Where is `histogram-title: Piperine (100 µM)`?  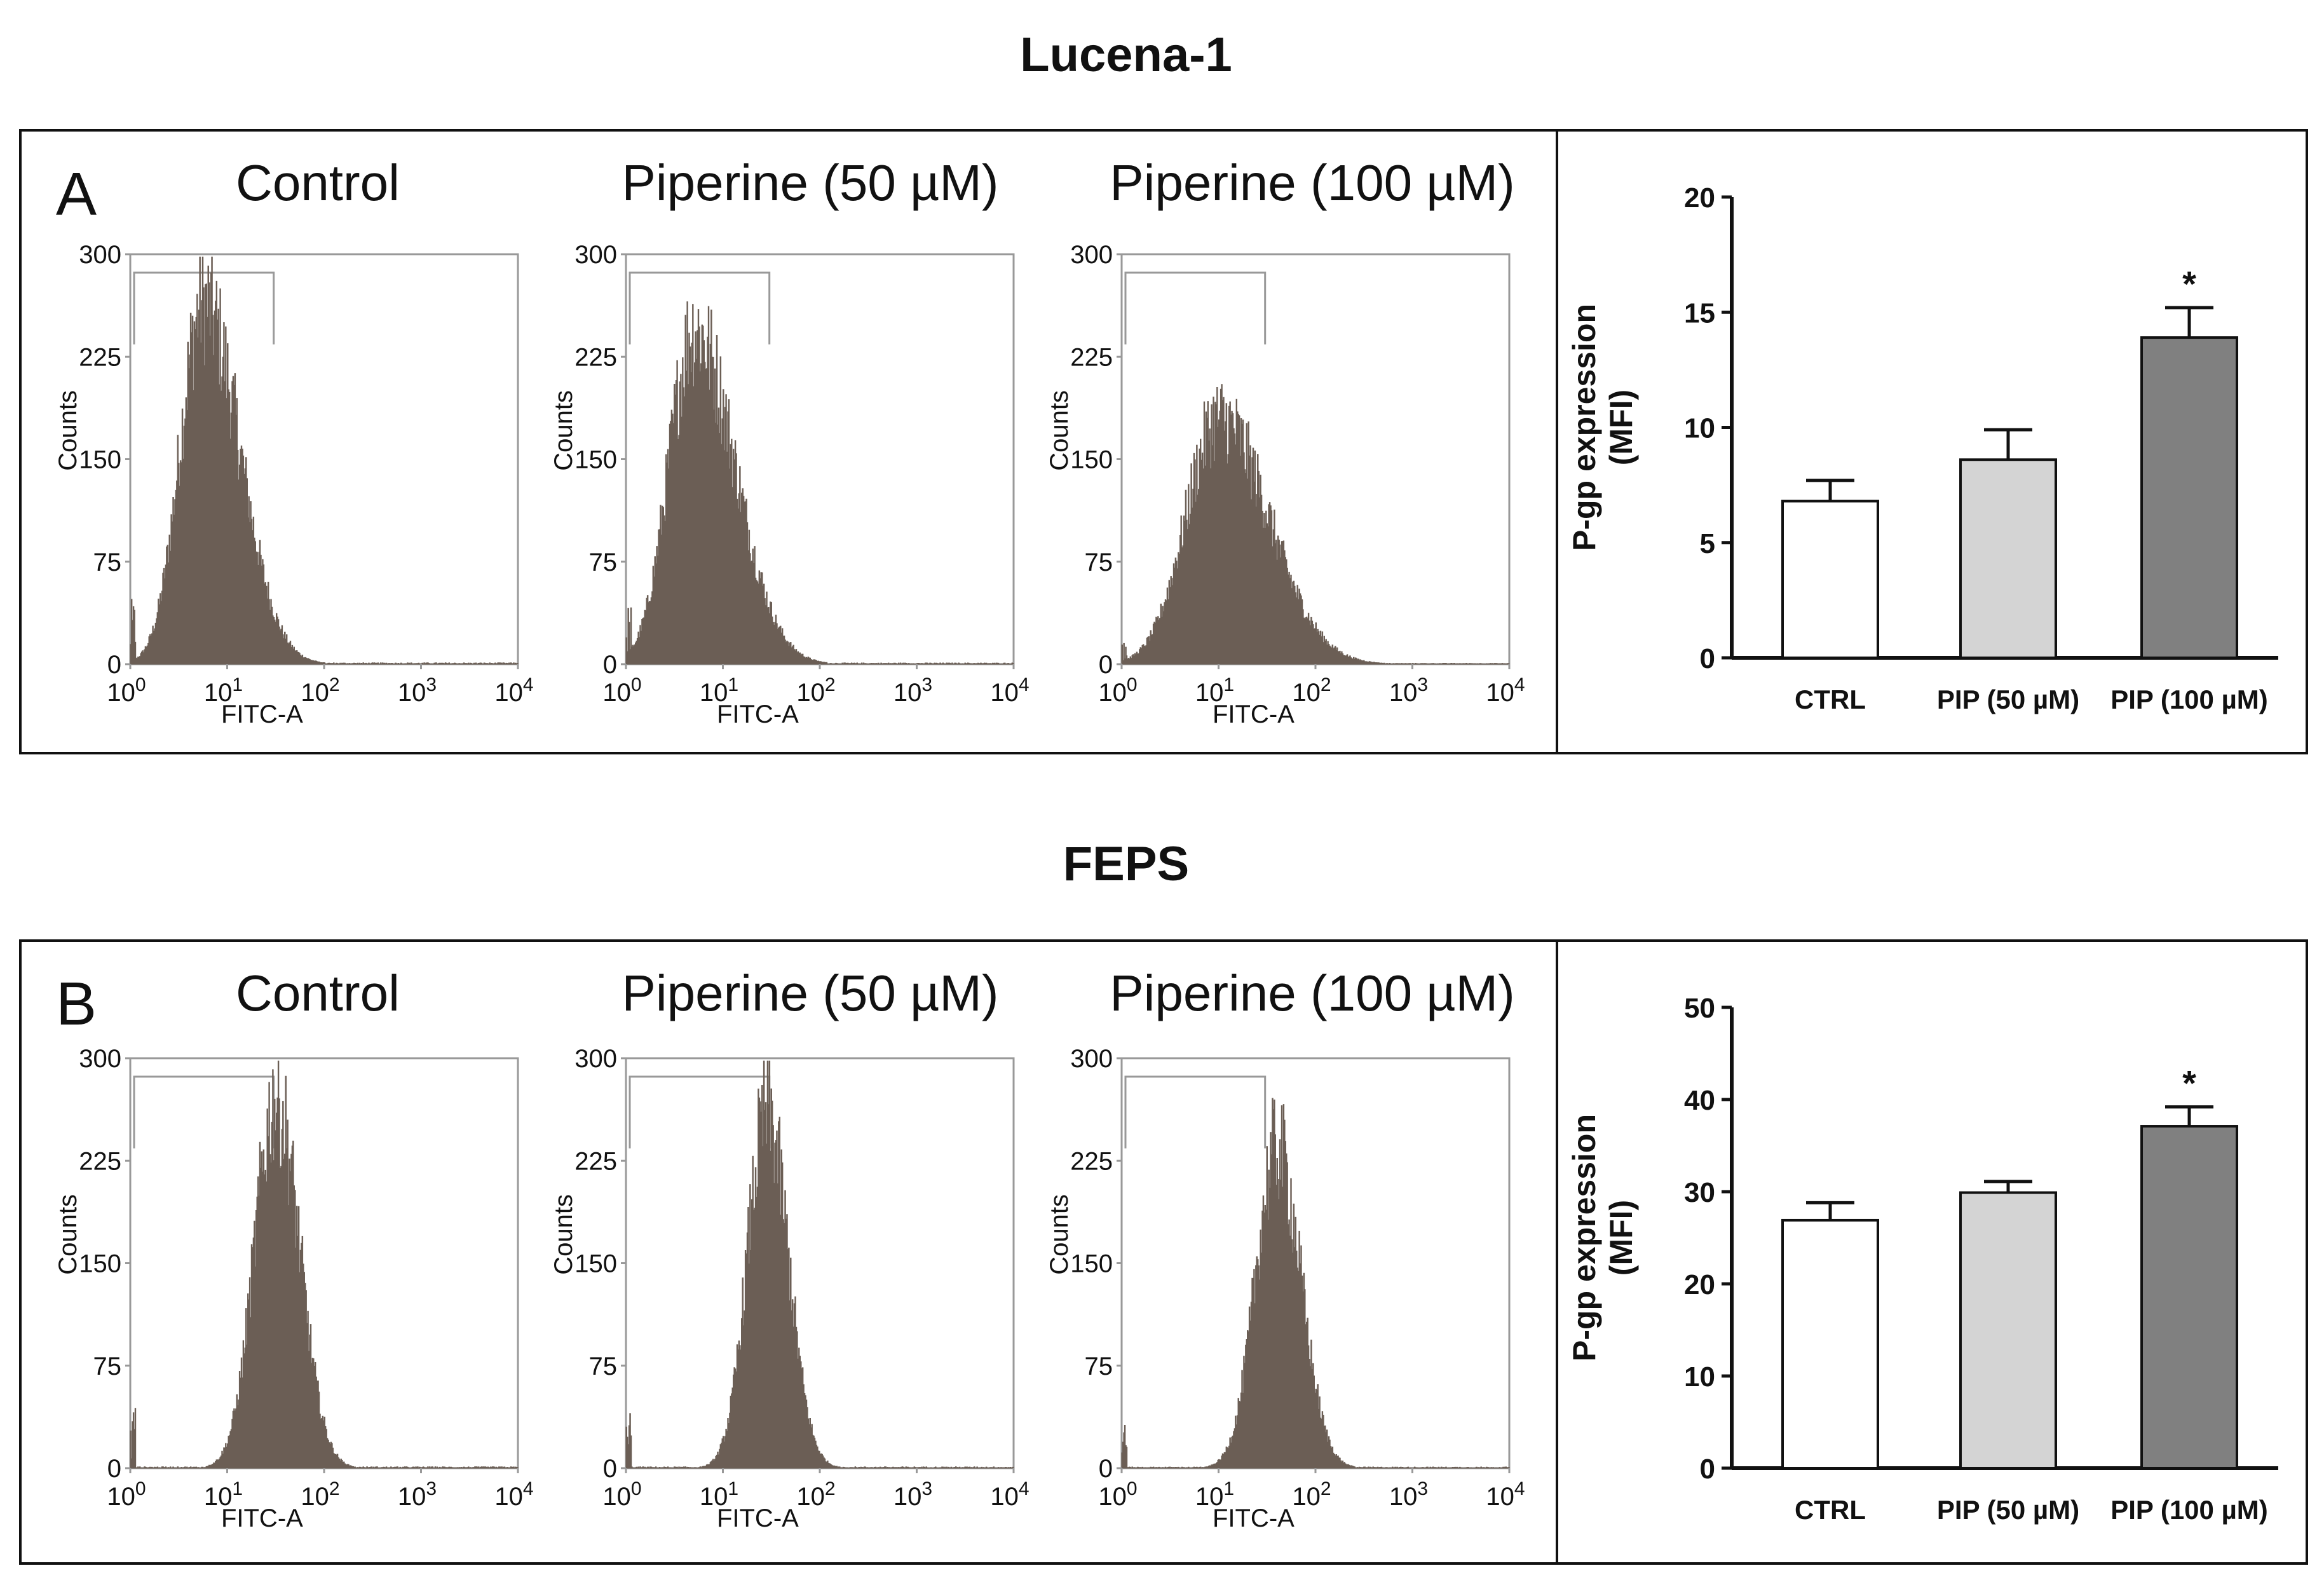
histogram-title: Piperine (100 µM) is located at coordinates (1312, 182).